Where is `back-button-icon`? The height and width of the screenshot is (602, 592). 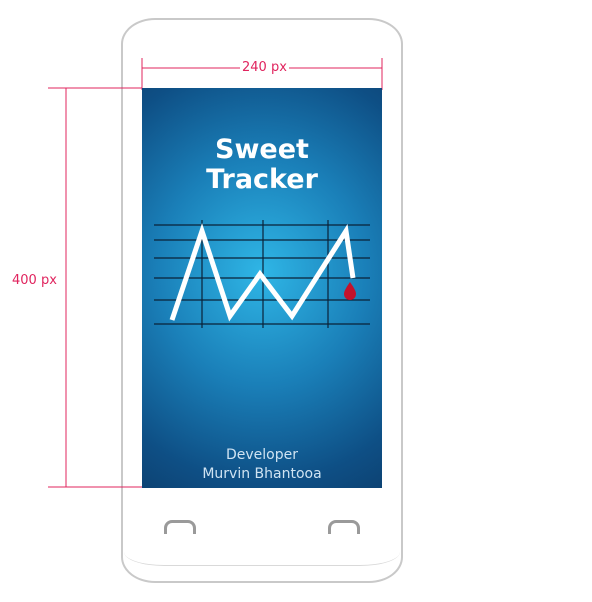
back-button-icon is located at coordinates (180, 527).